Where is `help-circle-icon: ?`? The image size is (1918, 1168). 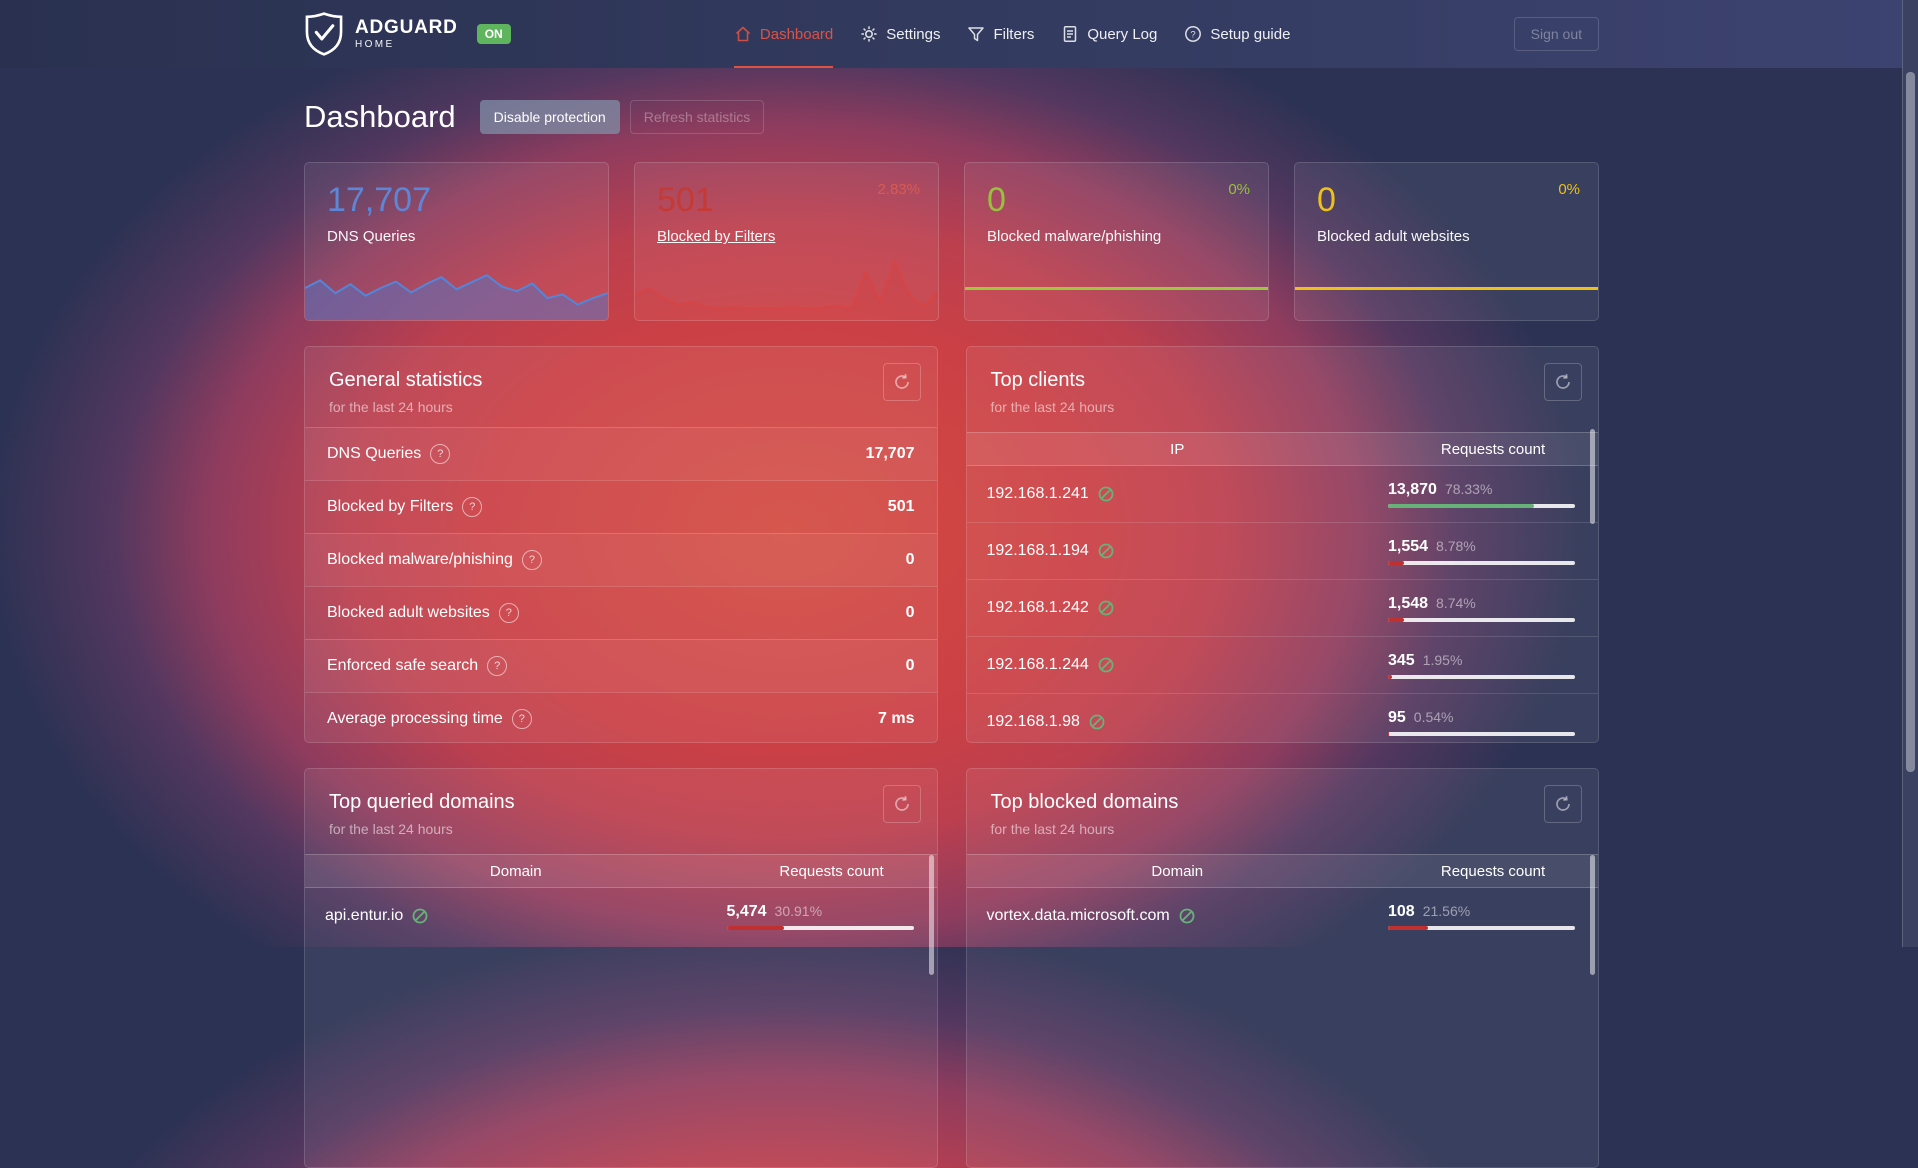 help-circle-icon: ? is located at coordinates (1193, 34).